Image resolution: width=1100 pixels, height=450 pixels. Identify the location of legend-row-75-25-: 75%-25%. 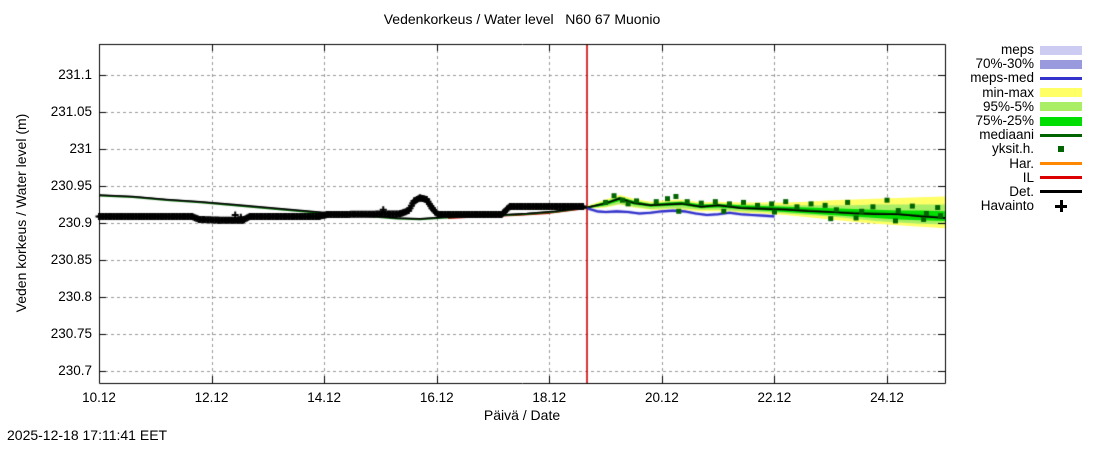
(1015, 121).